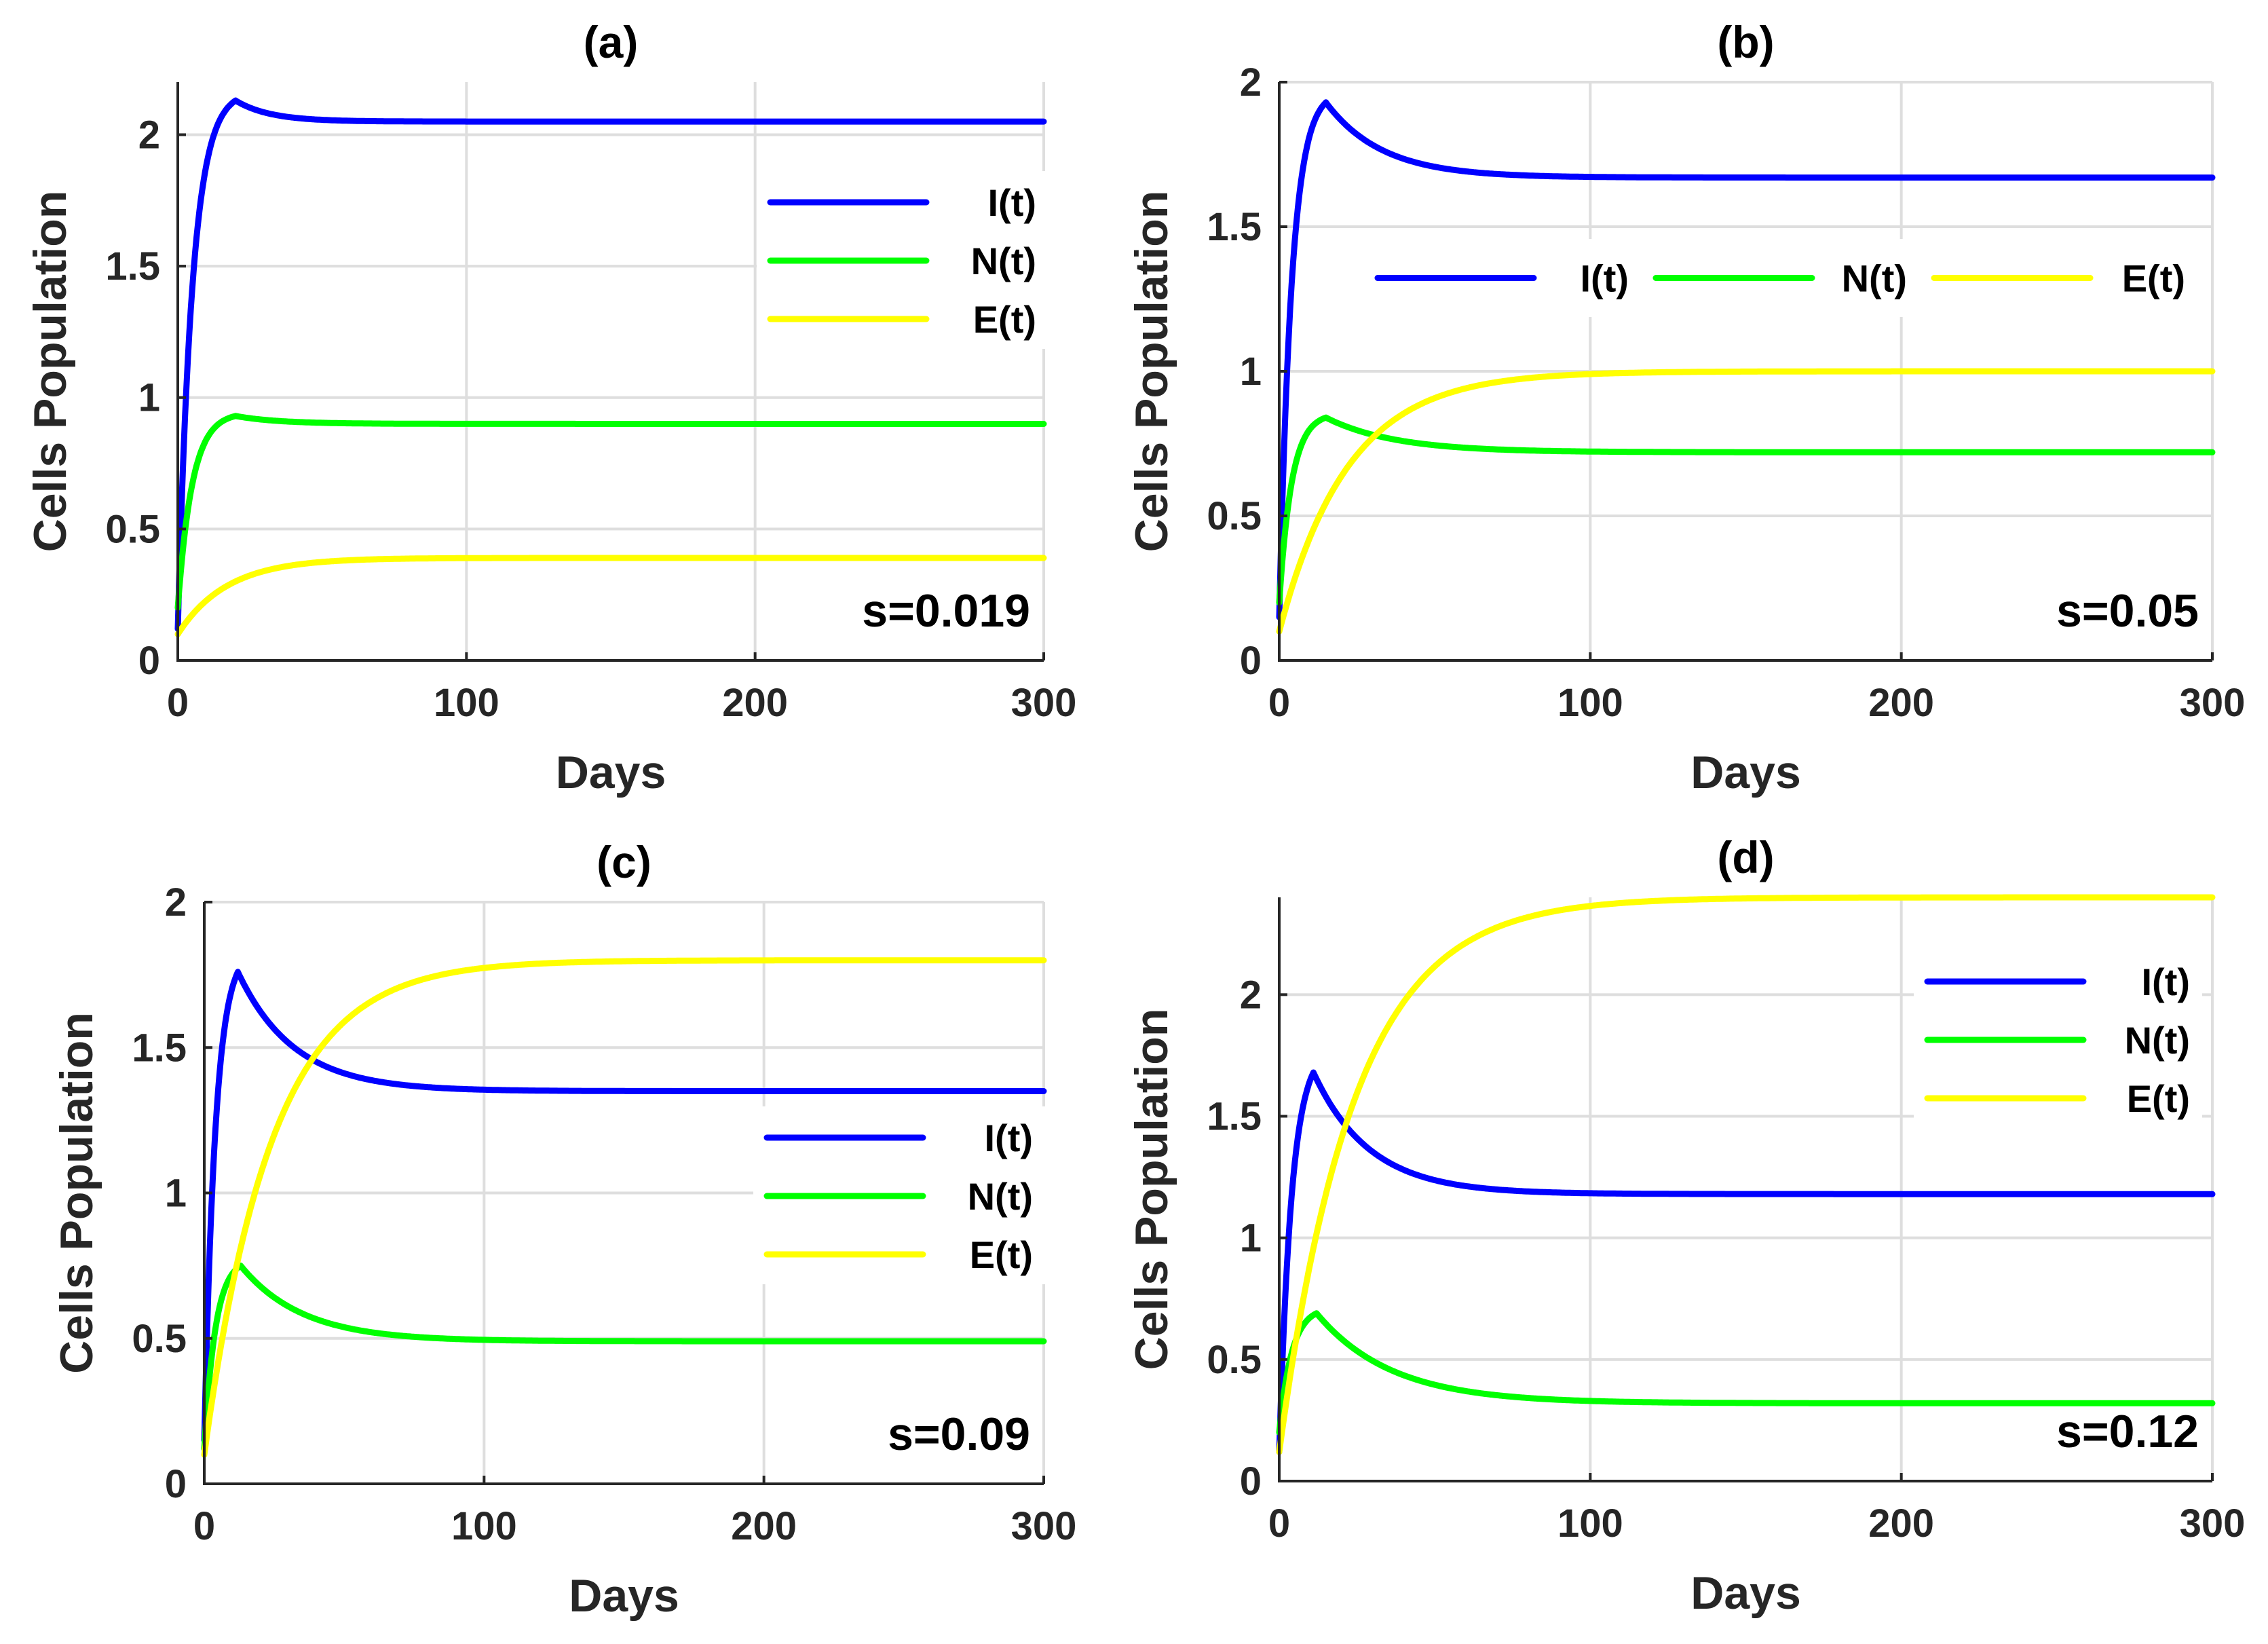 The width and height of the screenshot is (2268, 1644). What do you see at coordinates (959, 1434) in the screenshot?
I see `annotation-s-value: s=0.09` at bounding box center [959, 1434].